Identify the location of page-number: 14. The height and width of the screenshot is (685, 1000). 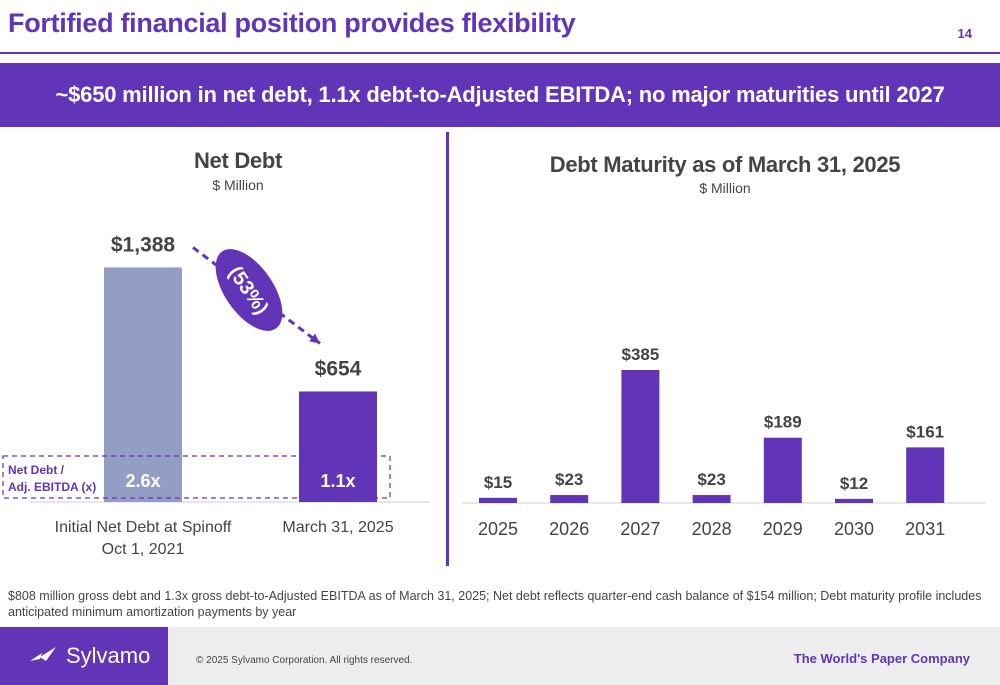
(964, 33).